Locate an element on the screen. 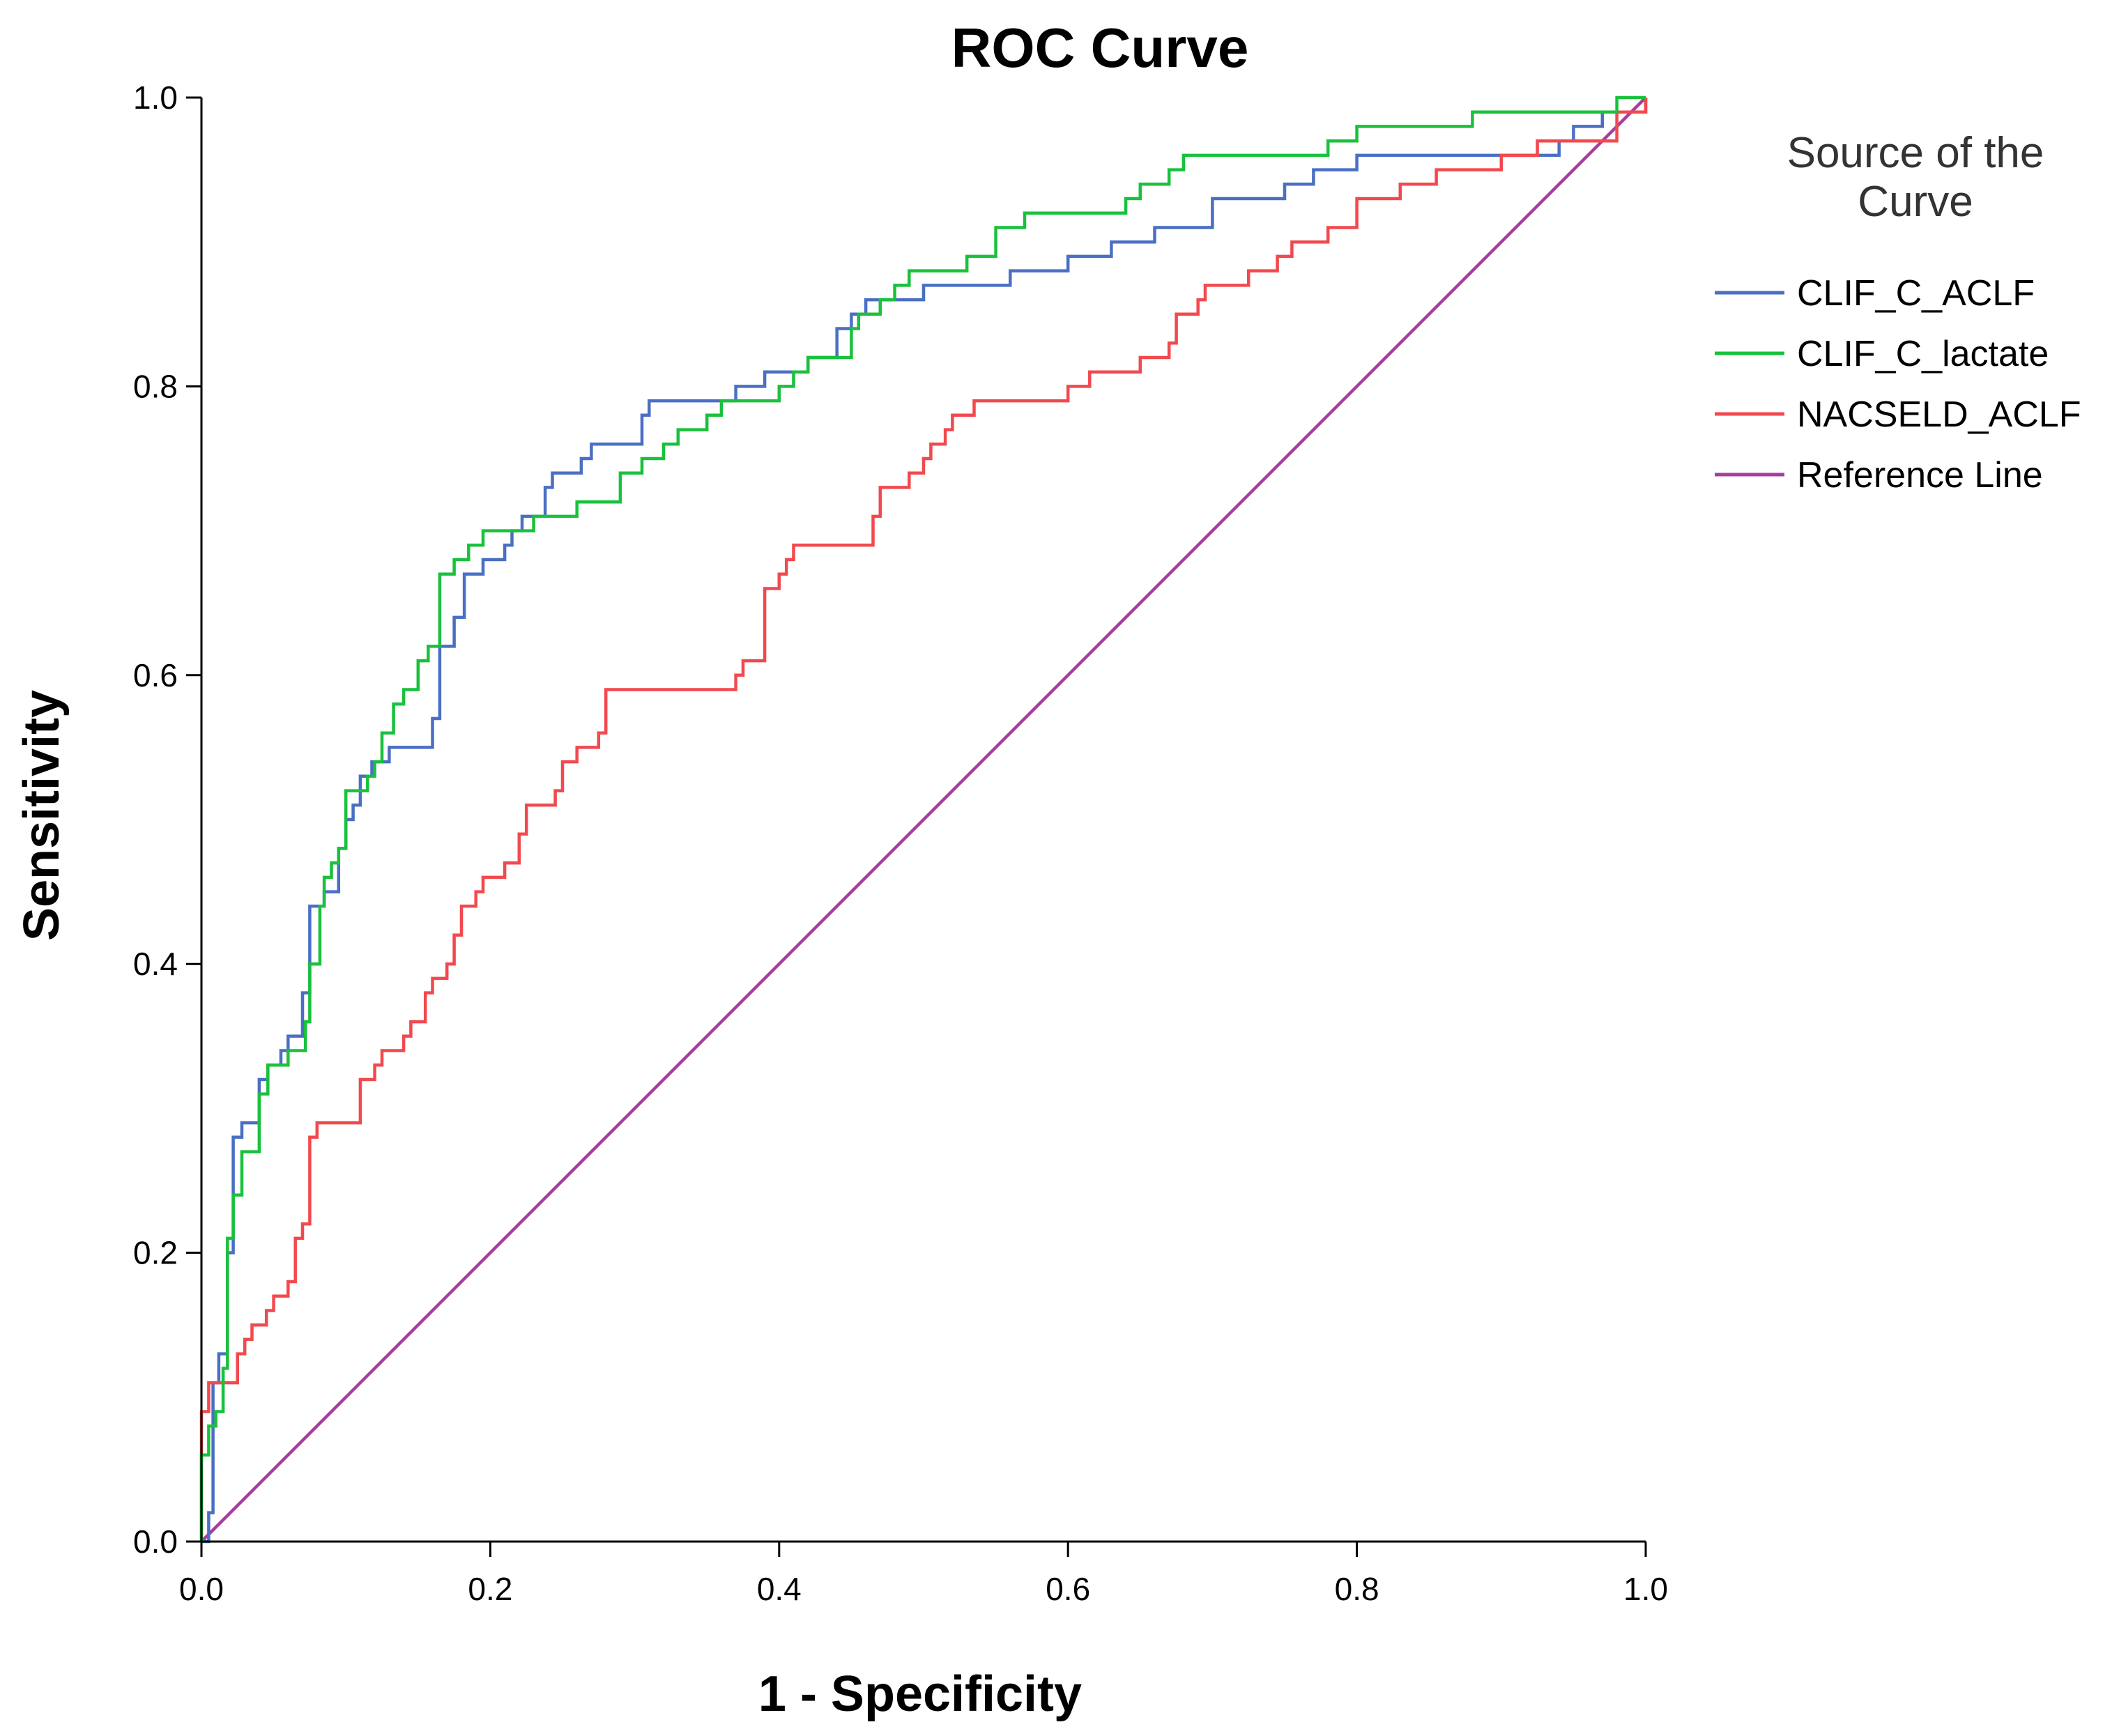  x-tick-label-4: 0.8 is located at coordinates (1357, 1589).